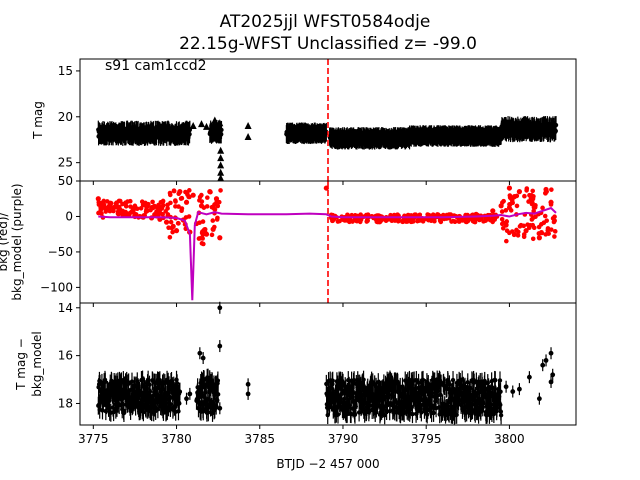  Describe the element at coordinates (65, 181) in the screenshot. I see `mid-ytick-label: 50` at that location.